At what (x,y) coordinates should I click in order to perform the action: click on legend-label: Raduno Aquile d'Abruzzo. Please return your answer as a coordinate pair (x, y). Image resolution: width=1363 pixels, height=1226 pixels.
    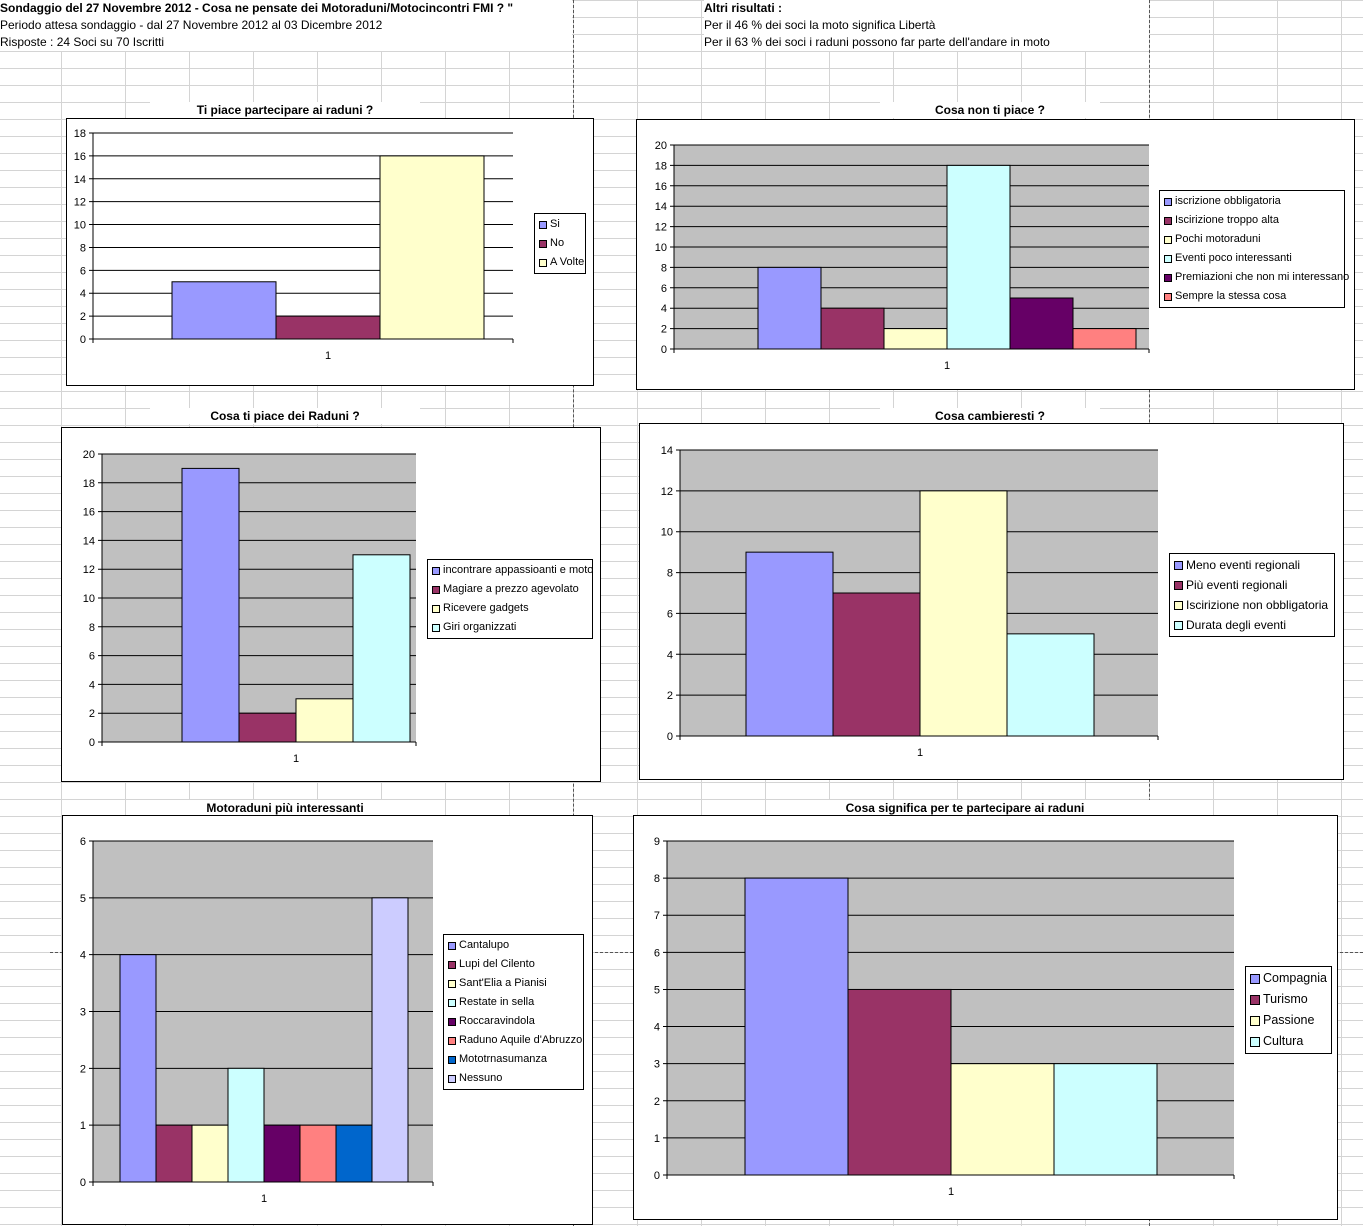
    Looking at the image, I should click on (521, 1040).